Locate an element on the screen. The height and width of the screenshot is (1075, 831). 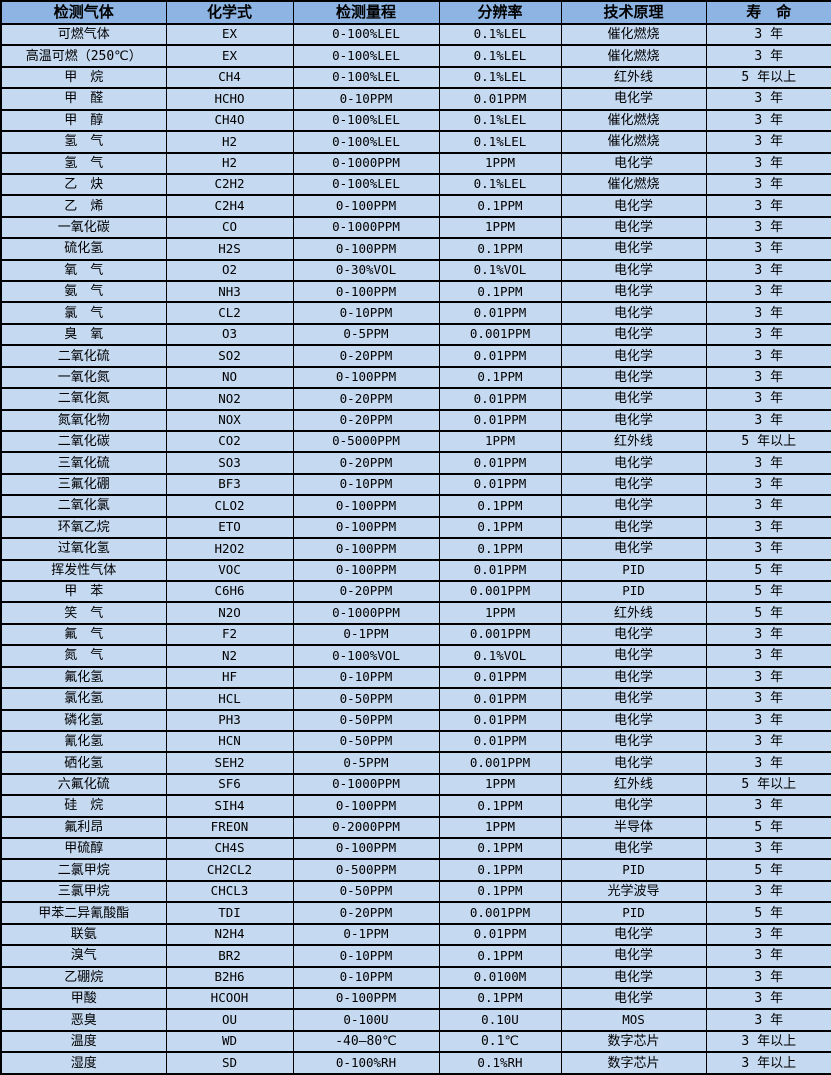
table-header: 检测气体 化学式 检测量程 分辨率 技术原理寿 命 is located at coordinates (415, 12).